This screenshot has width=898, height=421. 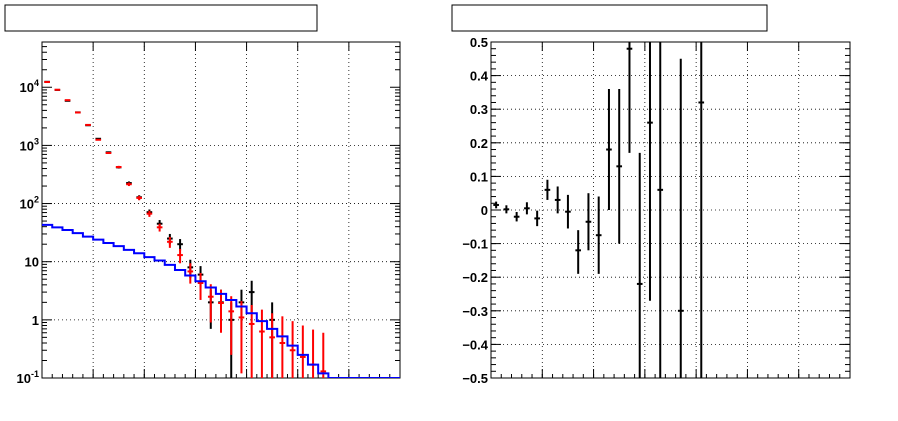 I want to click on y-tick-label: 10⁻¹, so click(x=28, y=377).